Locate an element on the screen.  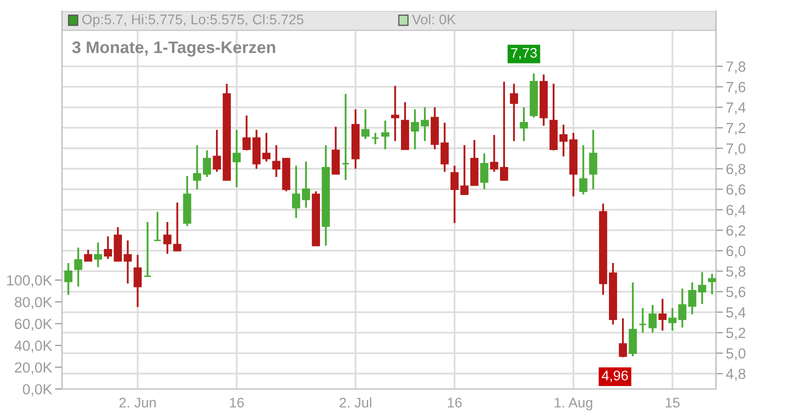
y2-tick-label: 40,0K is located at coordinates (33, 346).